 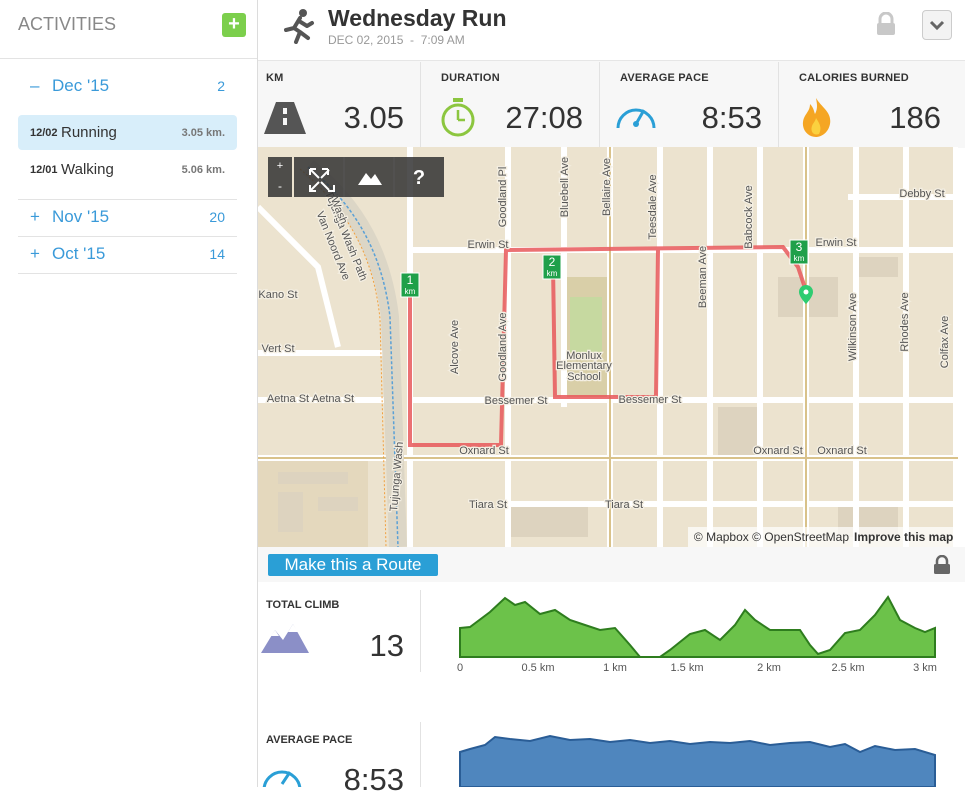 I want to click on map-label: Elementary, so click(x=584, y=366).